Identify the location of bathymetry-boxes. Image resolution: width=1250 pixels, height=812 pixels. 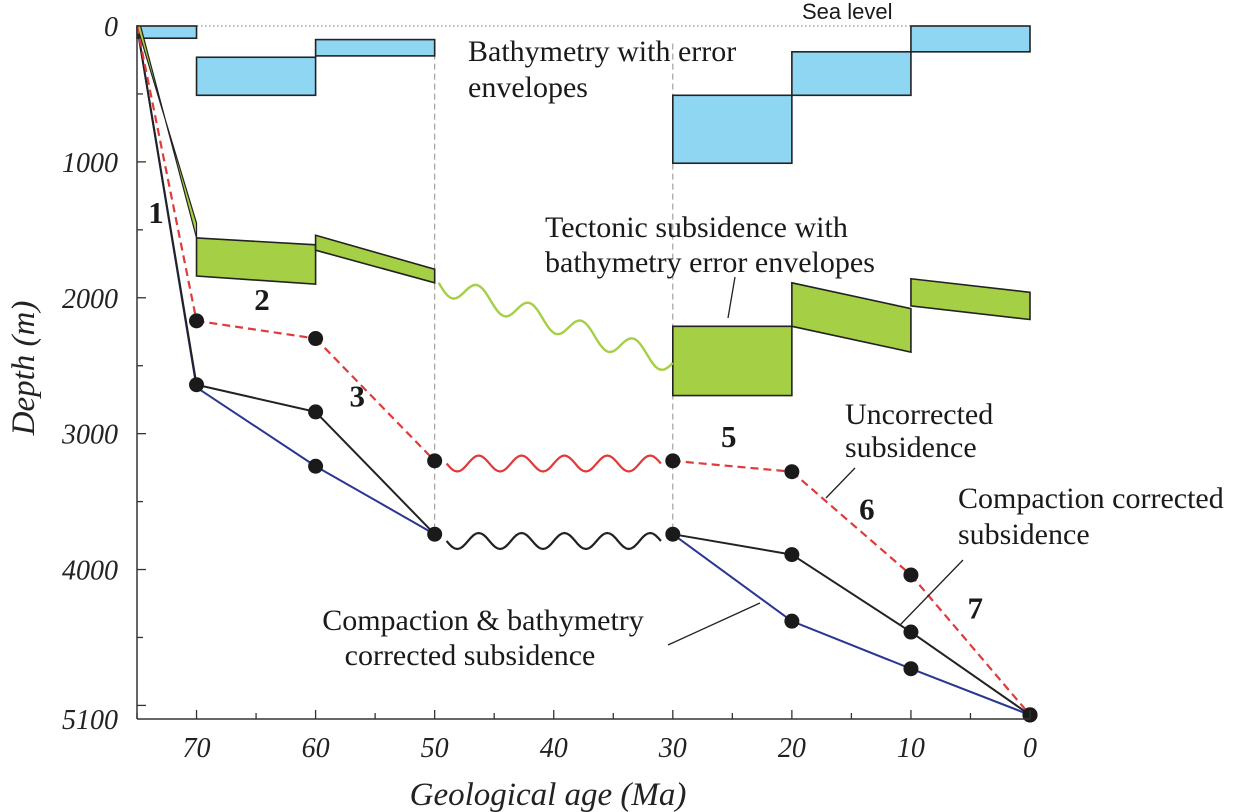
(583, 95).